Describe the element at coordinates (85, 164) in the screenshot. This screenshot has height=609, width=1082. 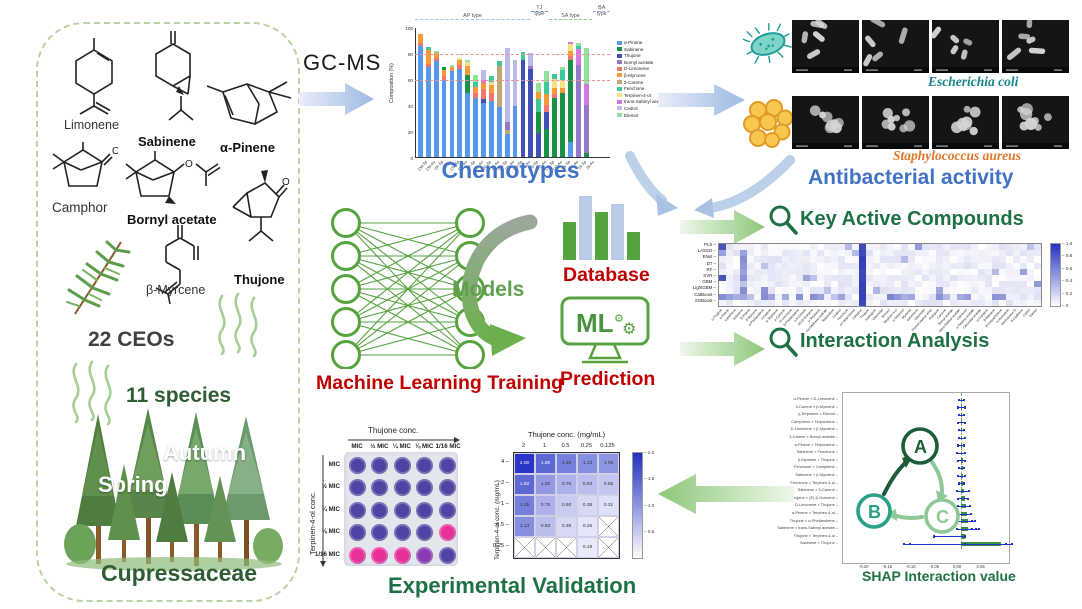
I see `camphor-structure: O` at that location.